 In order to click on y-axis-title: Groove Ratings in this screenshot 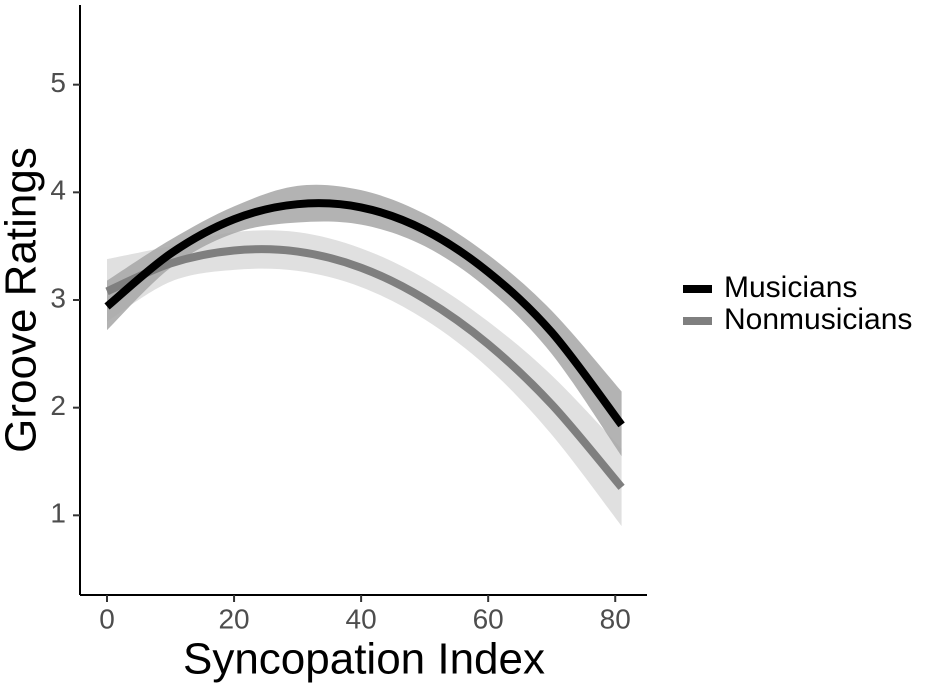, I will do `click(23, 300)`.